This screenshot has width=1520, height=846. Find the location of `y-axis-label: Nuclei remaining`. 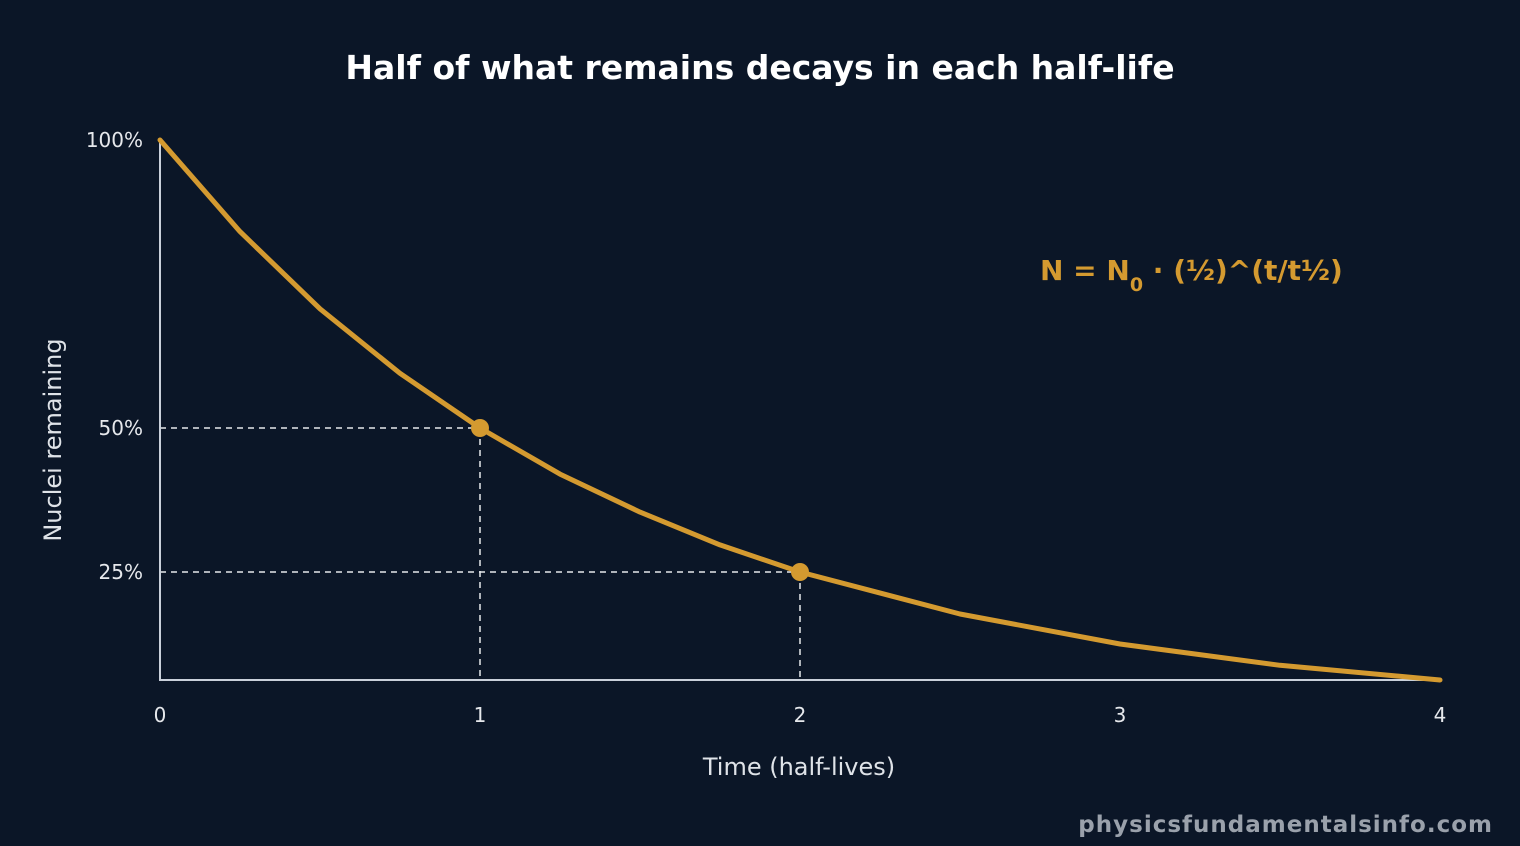

y-axis-label: Nuclei remaining is located at coordinates (53, 439).